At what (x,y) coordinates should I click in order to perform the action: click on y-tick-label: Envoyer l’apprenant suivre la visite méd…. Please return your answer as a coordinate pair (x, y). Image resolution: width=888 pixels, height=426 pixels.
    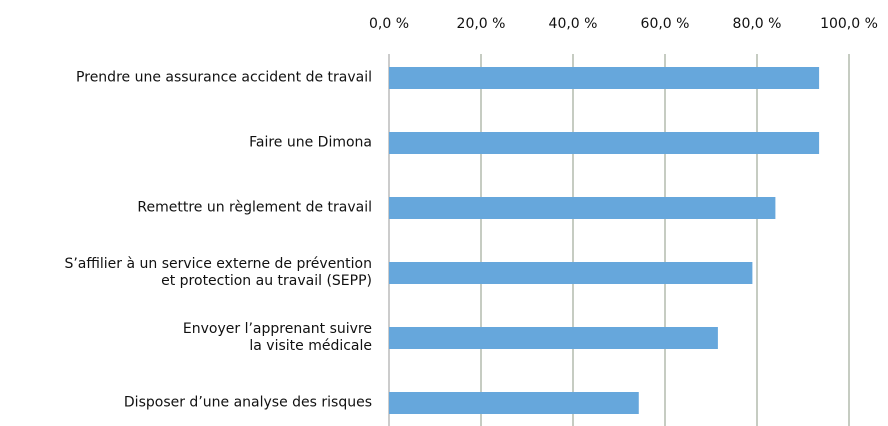
    Looking at the image, I should click on (277, 337).